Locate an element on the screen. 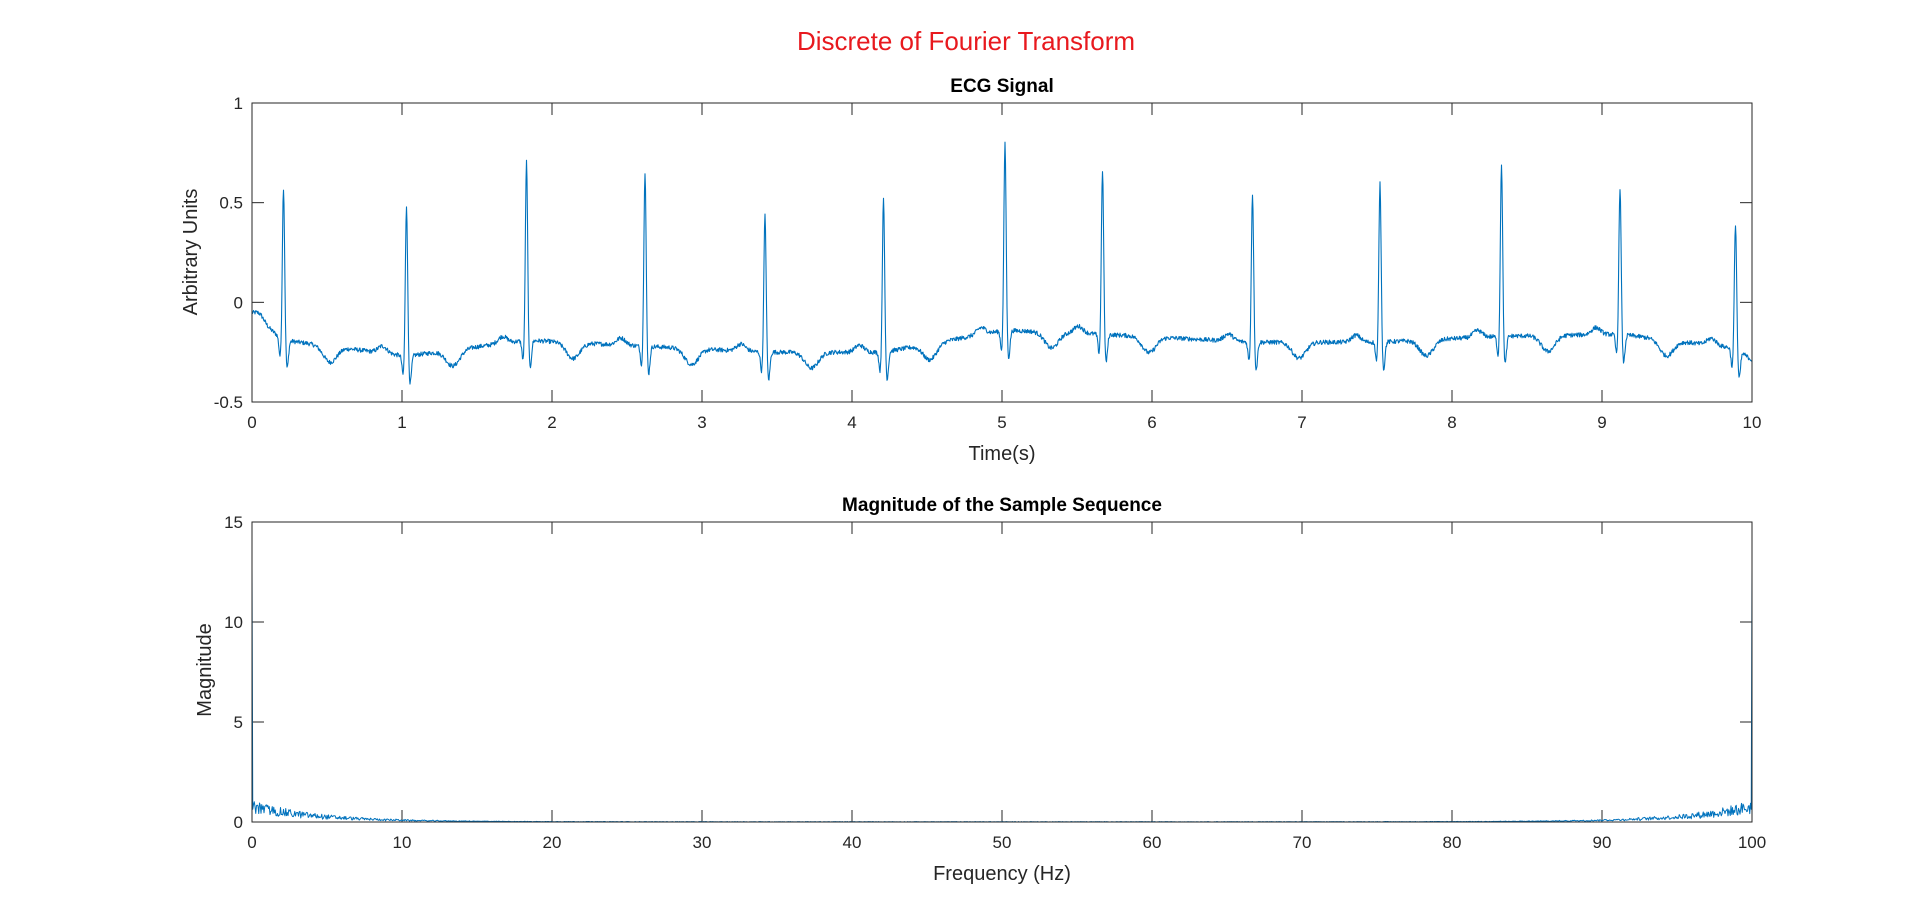 The height and width of the screenshot is (911, 1920). magnitude-y-tick-label: 0 is located at coordinates (238, 822).